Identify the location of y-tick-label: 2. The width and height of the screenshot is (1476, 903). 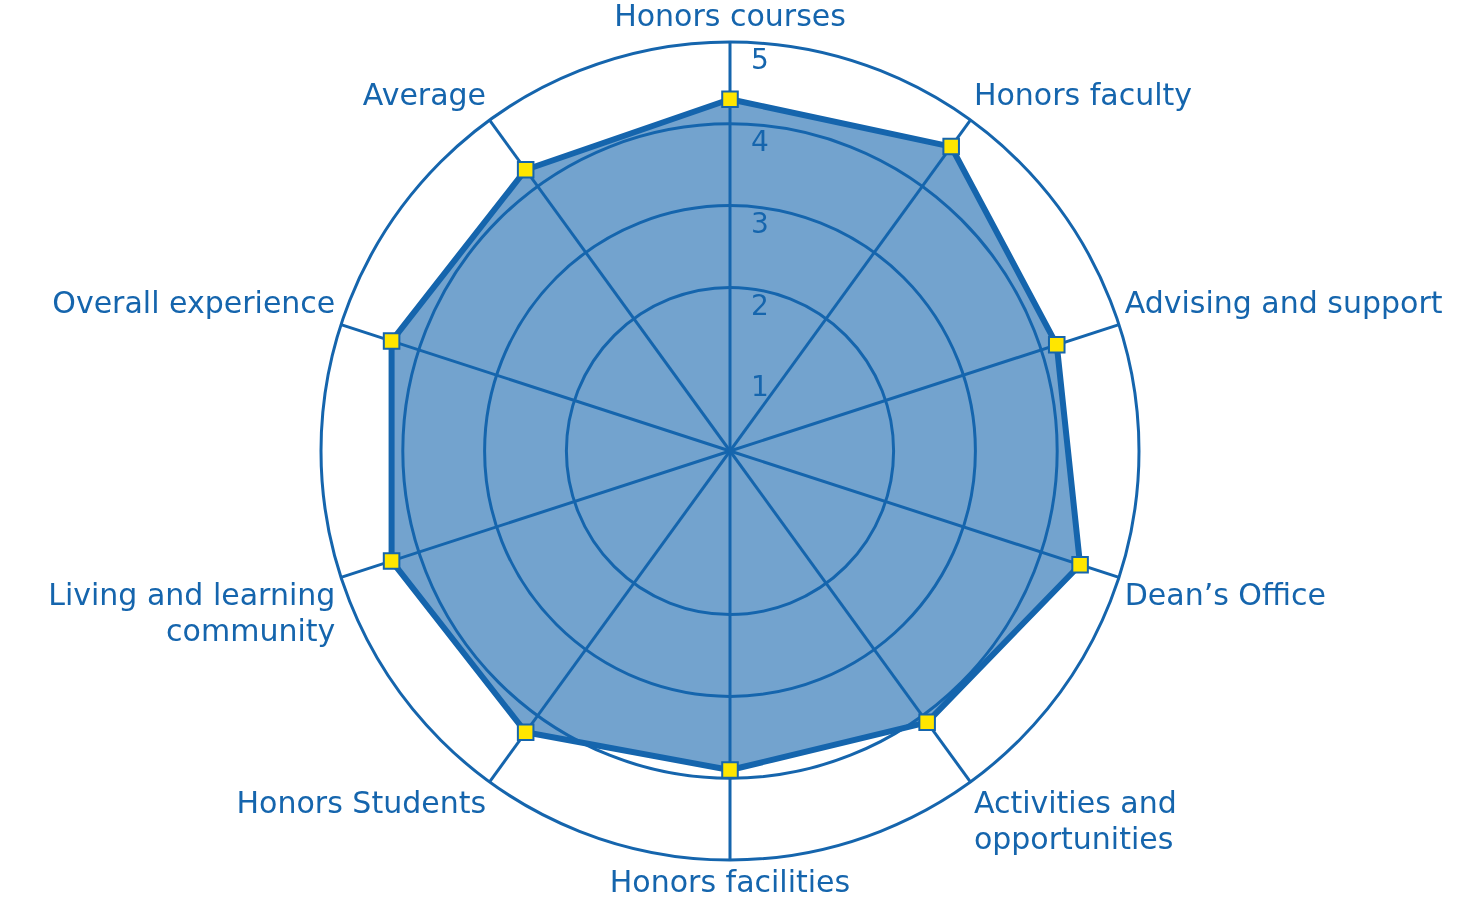
(760, 305).